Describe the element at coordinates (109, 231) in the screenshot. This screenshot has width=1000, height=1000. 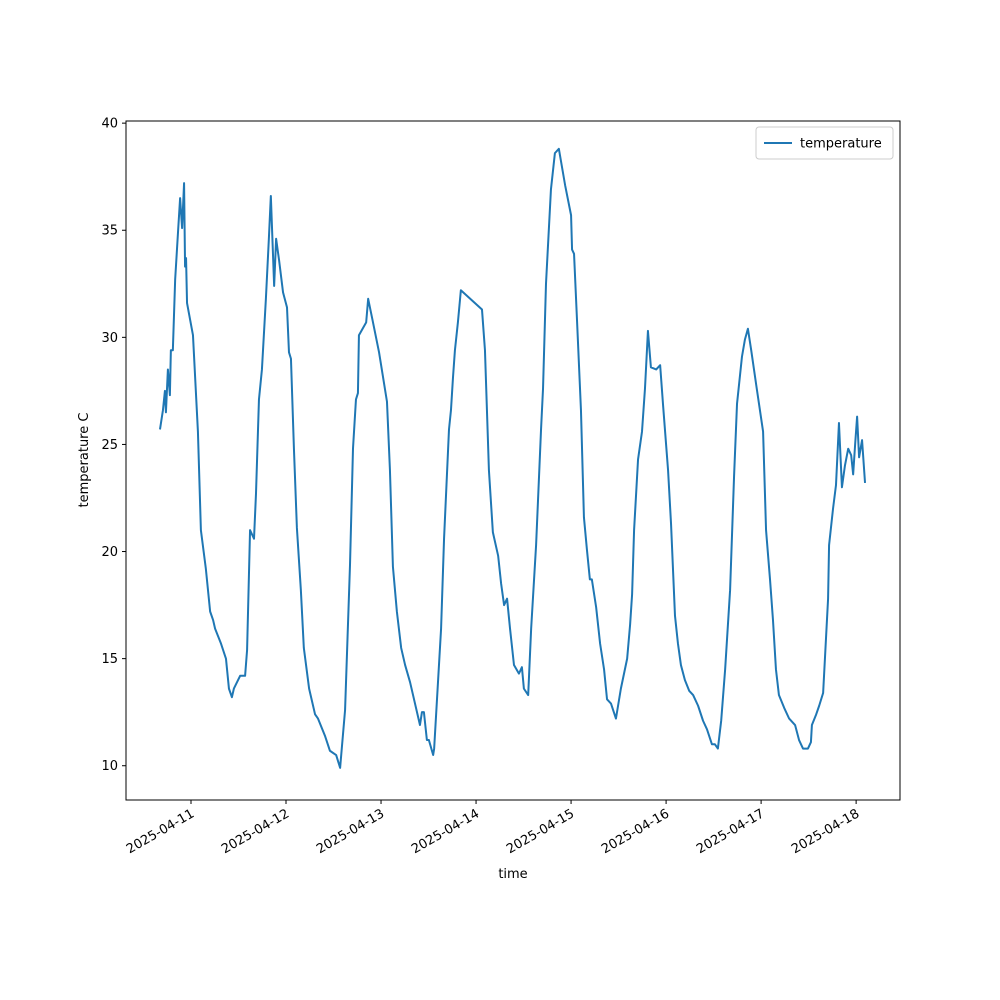
I see `y-tick-label: 35` at that location.